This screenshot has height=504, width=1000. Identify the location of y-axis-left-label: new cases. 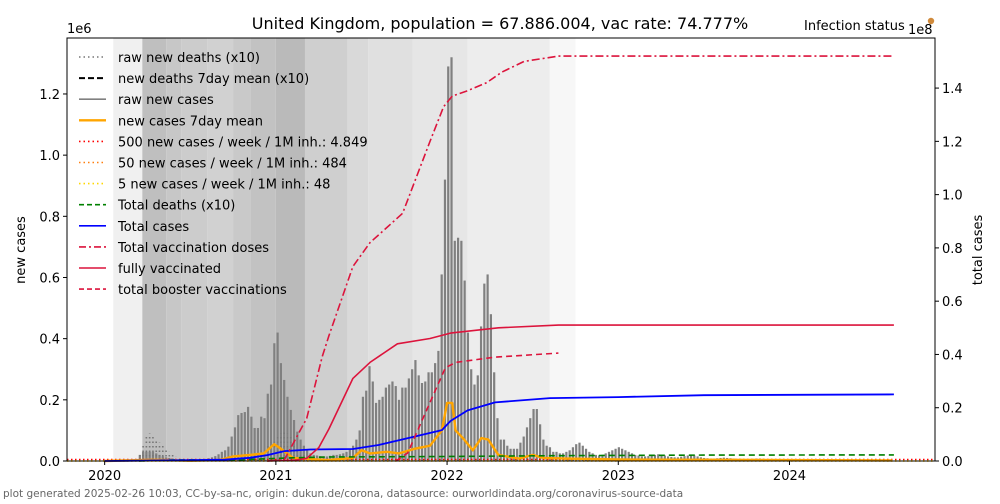
(21, 250).